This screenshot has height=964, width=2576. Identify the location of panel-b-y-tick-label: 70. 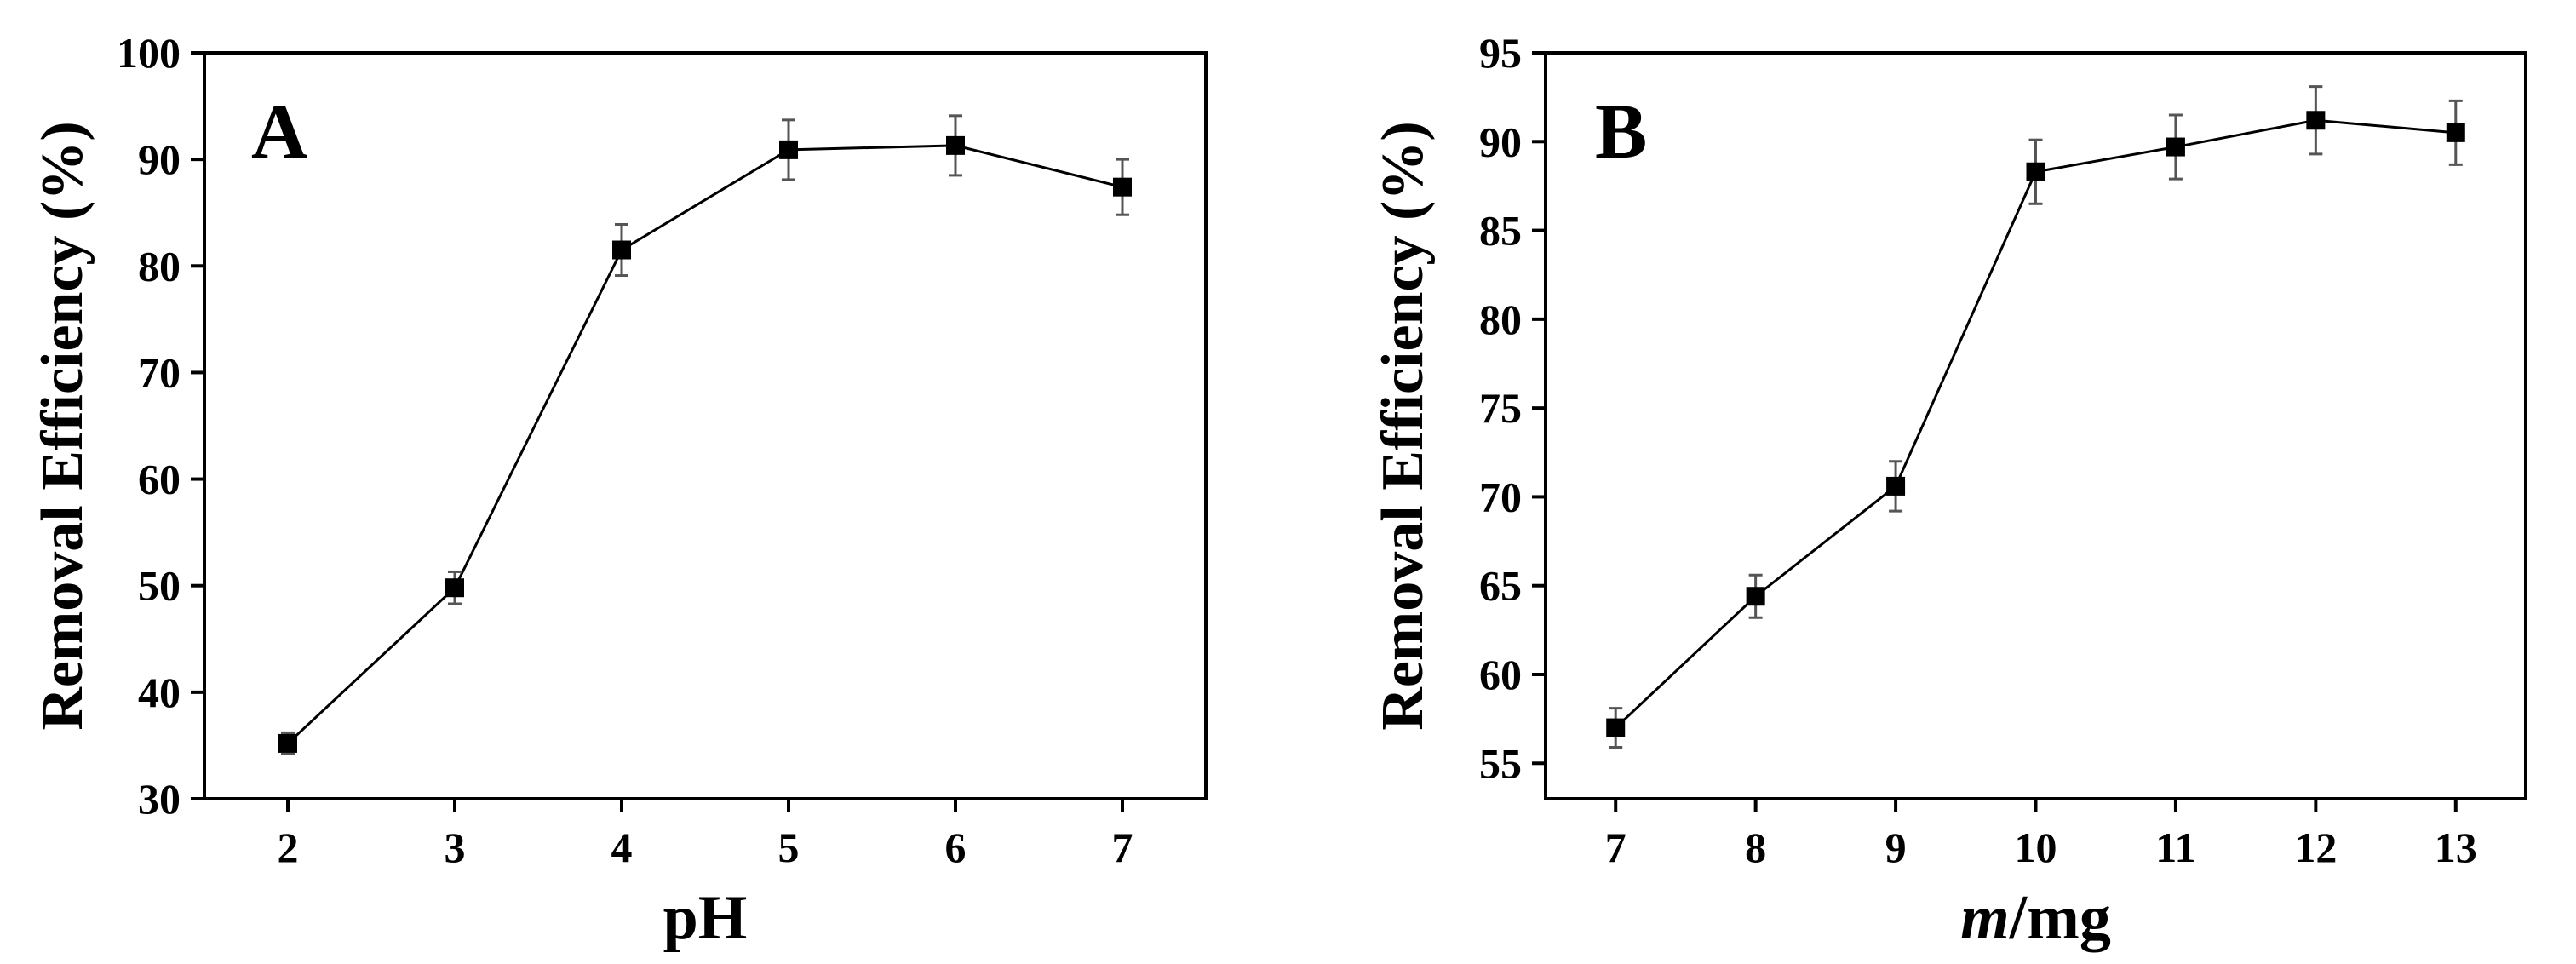
(1500, 496).